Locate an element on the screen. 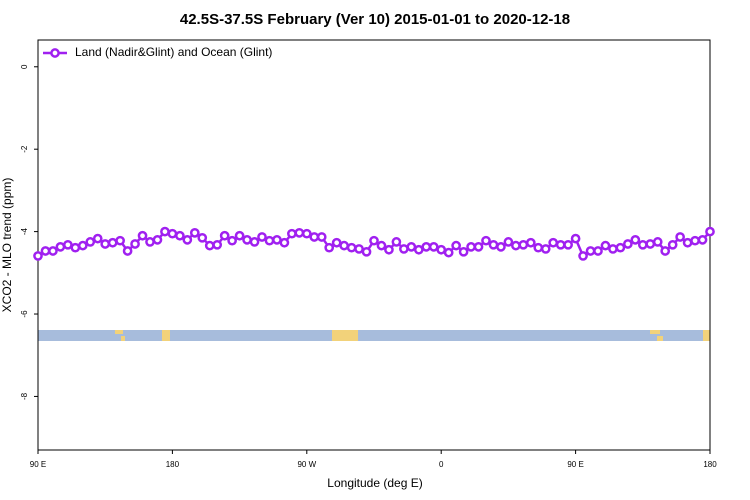 Image resolution: width=750 pixels, height=500 pixels. land-mask-strip is located at coordinates (374, 335).